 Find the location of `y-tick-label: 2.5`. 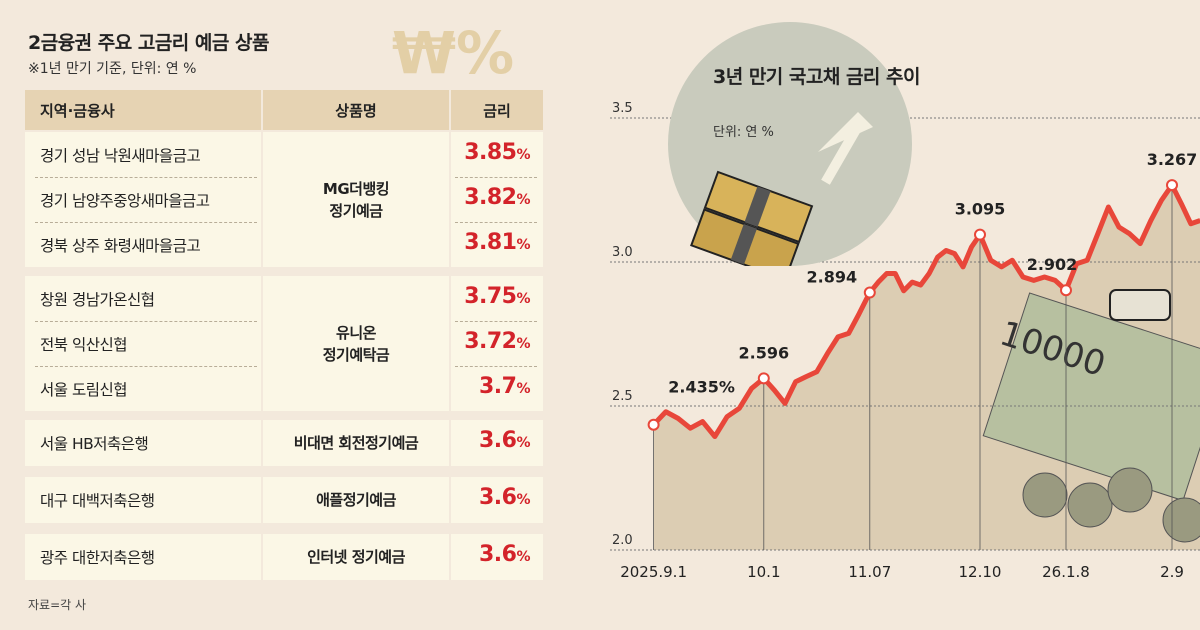

y-tick-label: 2.5 is located at coordinates (622, 396).